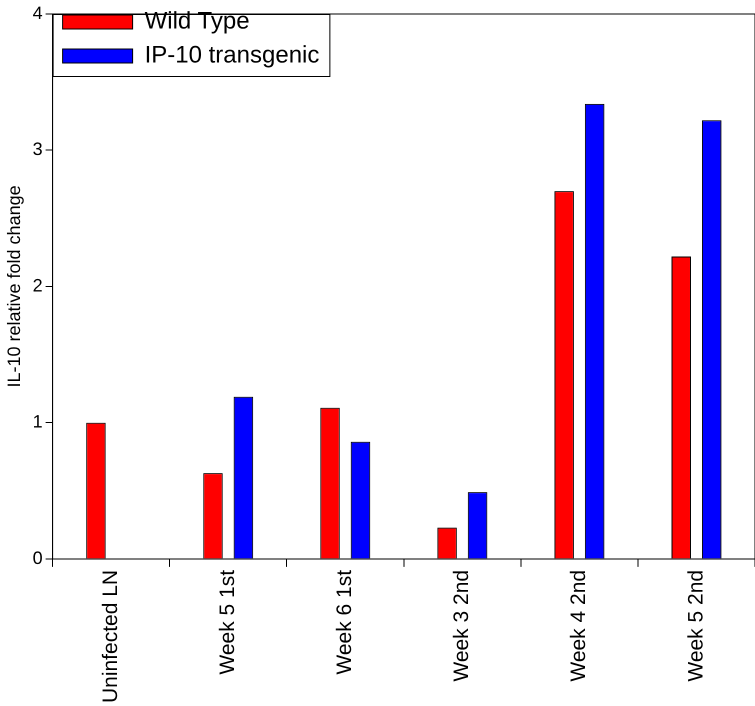 The image size is (755, 706). I want to click on x-tick-label: Week 5 2nd, so click(696, 626).